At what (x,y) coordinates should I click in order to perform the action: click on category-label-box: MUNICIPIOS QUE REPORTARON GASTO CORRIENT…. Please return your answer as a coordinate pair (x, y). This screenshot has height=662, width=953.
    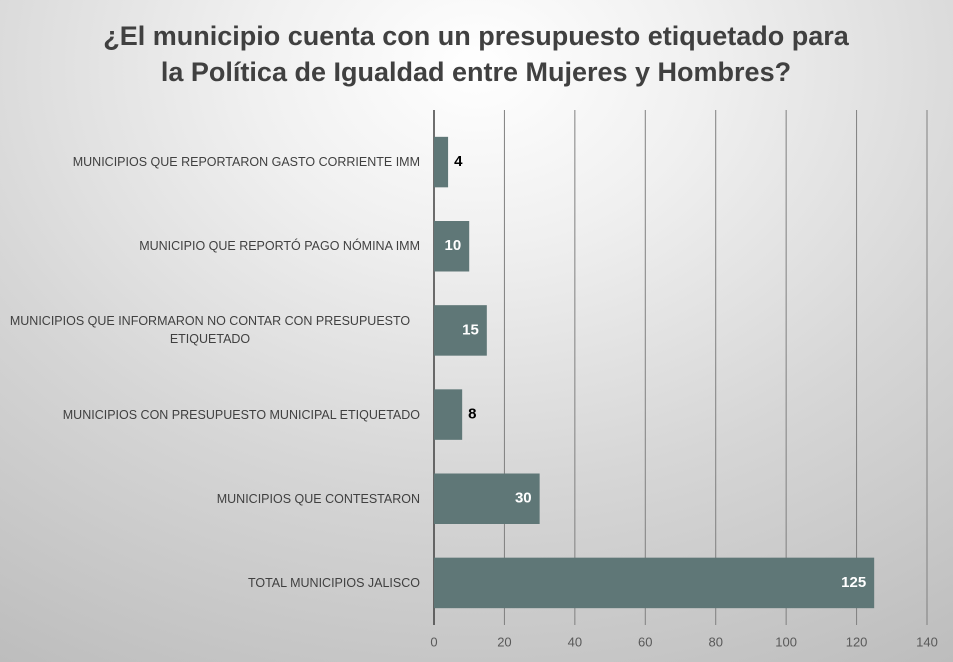
    Looking at the image, I should click on (210, 162).